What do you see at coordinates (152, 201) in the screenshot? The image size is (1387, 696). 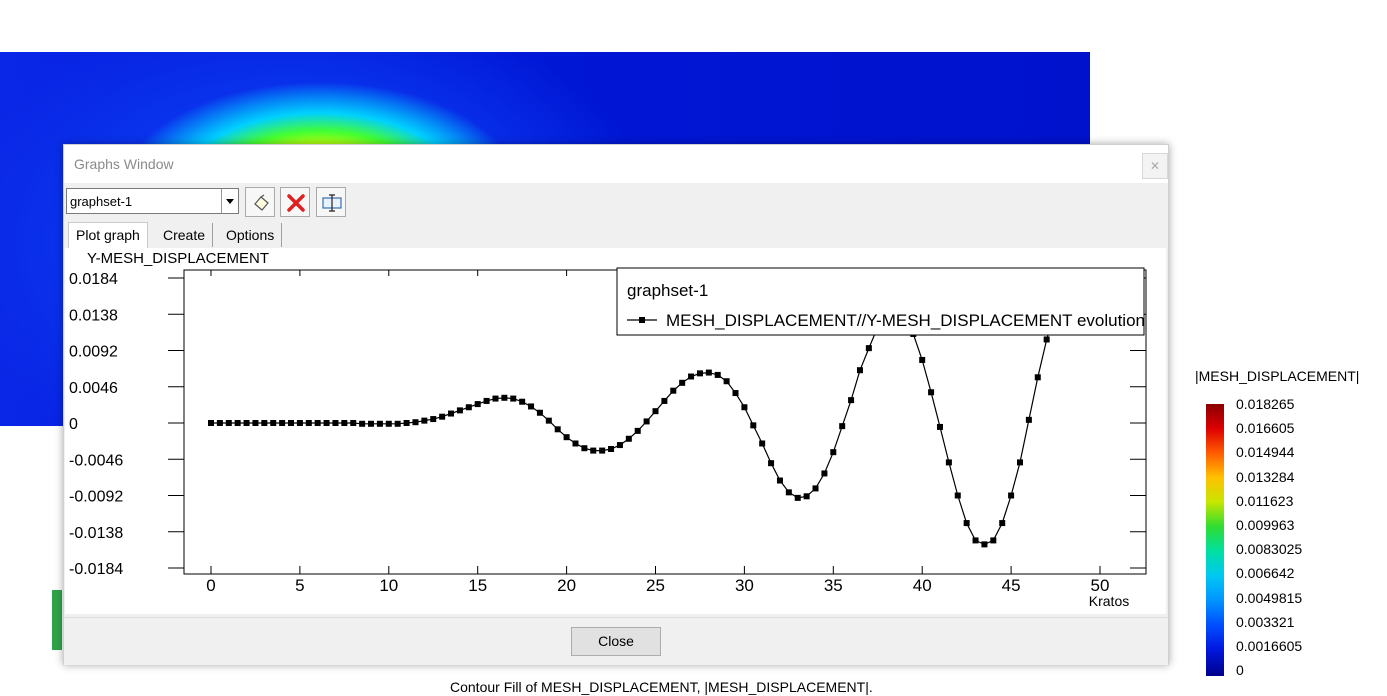 I see `graphset-dropdown: graphset-1` at bounding box center [152, 201].